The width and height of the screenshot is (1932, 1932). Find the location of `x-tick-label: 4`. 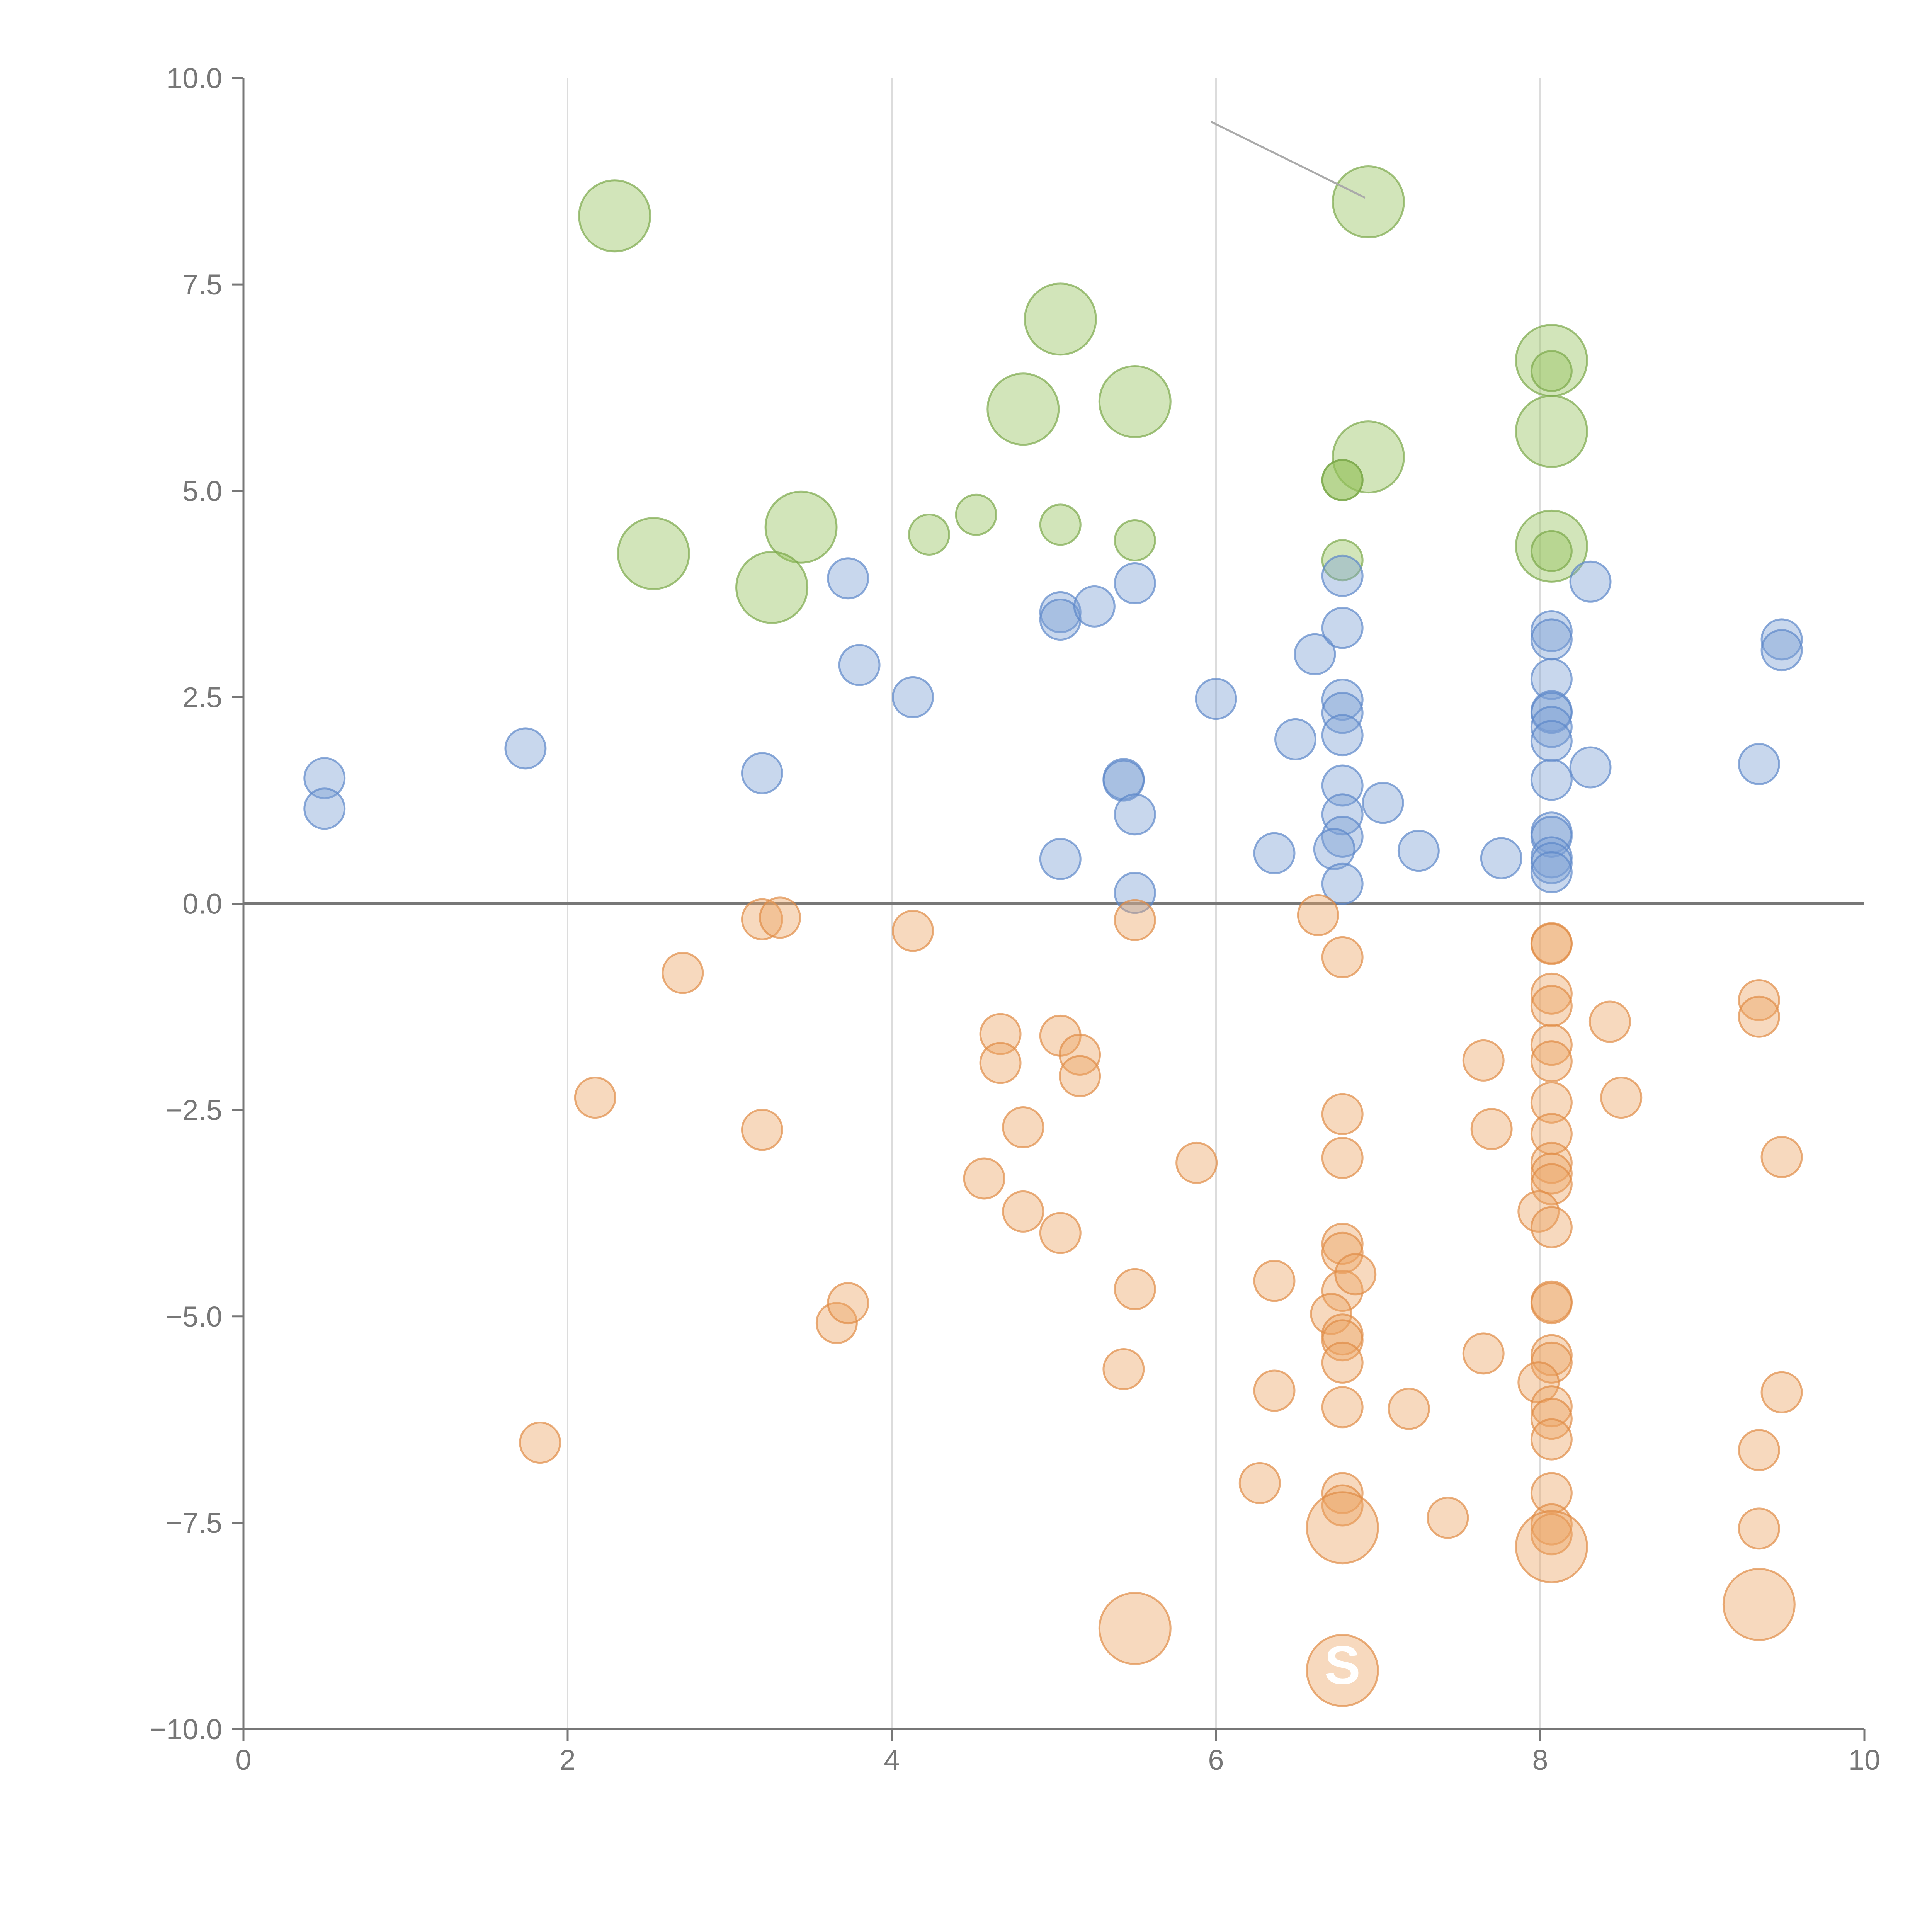

x-tick-label: 4 is located at coordinates (892, 1760).